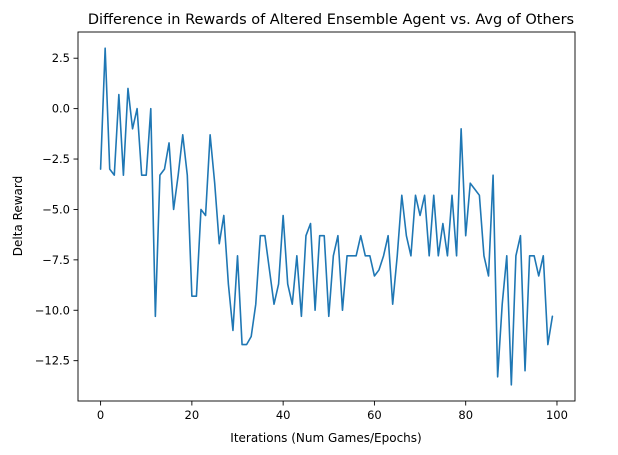  Describe the element at coordinates (61, 58) in the screenshot. I see `y-tick-label: 2.5` at that location.